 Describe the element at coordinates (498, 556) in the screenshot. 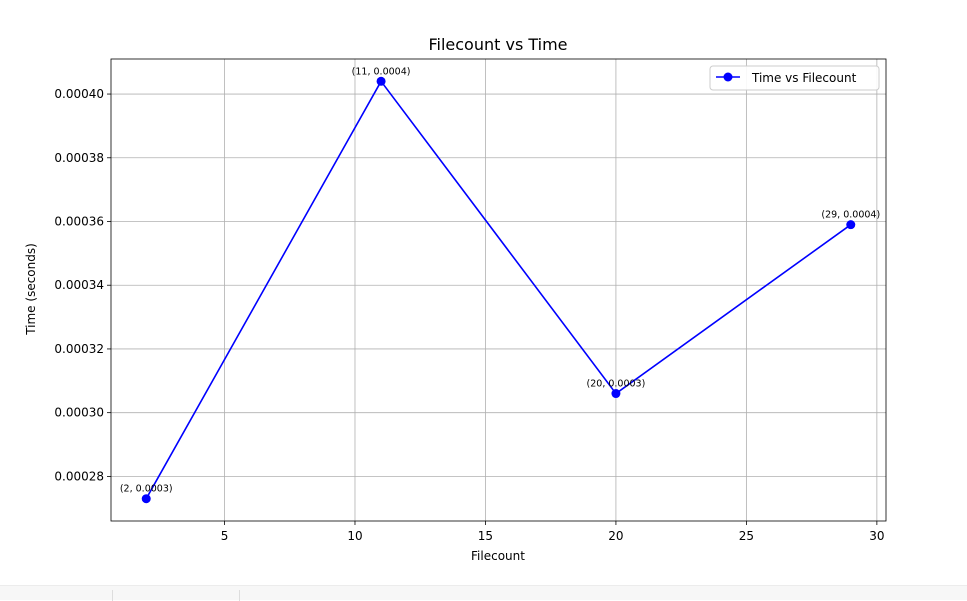

I see `x-axis-label: Filecount` at that location.